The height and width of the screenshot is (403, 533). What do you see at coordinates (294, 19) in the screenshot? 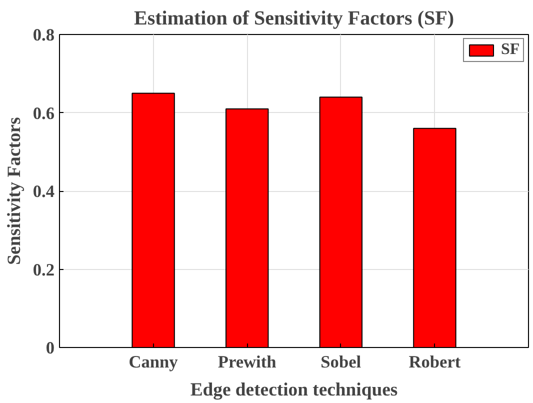
I see `chart-title: Estimation of Sensitivity Factors (SF)` at bounding box center [294, 19].